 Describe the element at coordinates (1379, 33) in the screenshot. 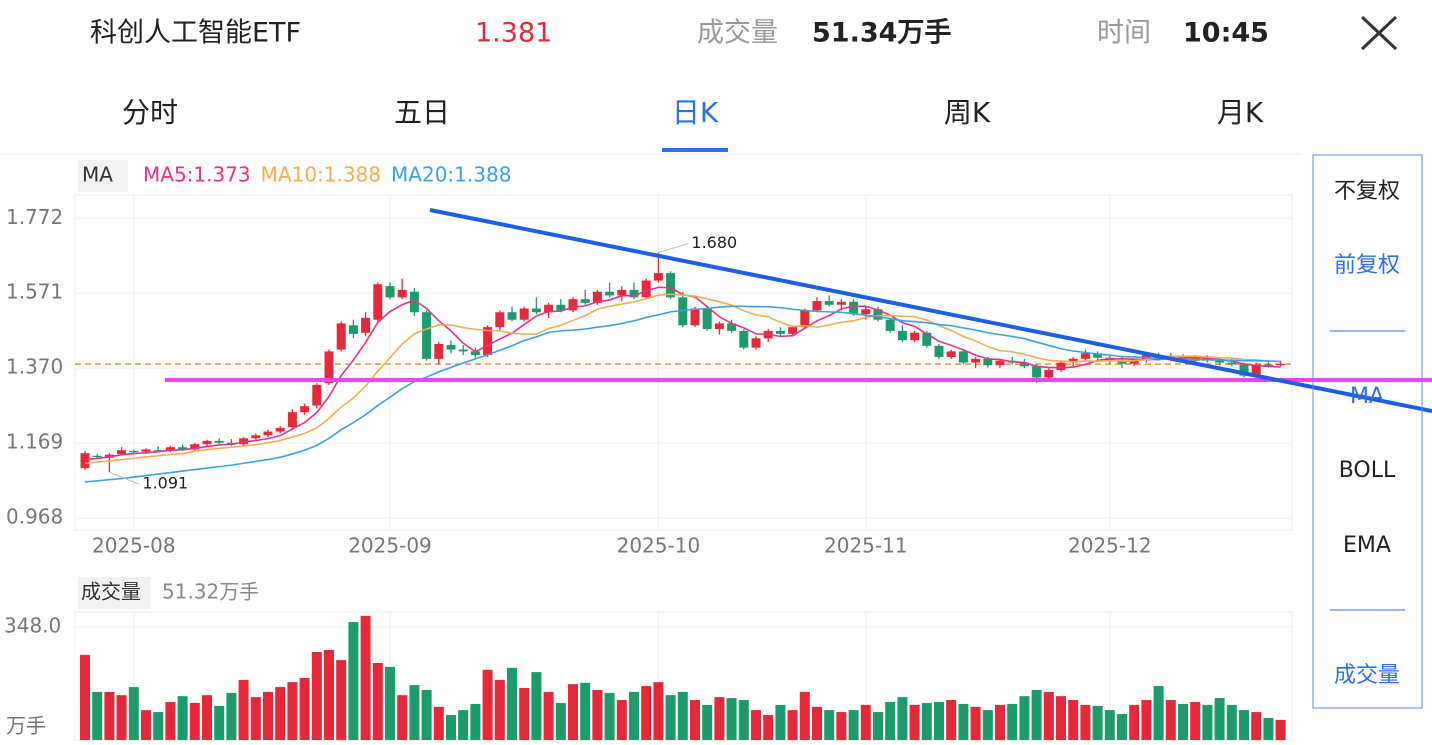

I see `close-button` at that location.